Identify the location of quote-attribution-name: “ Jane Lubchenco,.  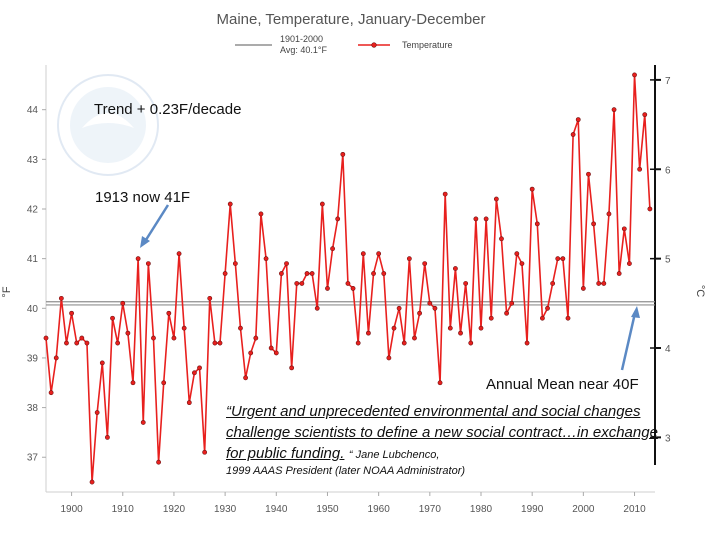
(394, 455).